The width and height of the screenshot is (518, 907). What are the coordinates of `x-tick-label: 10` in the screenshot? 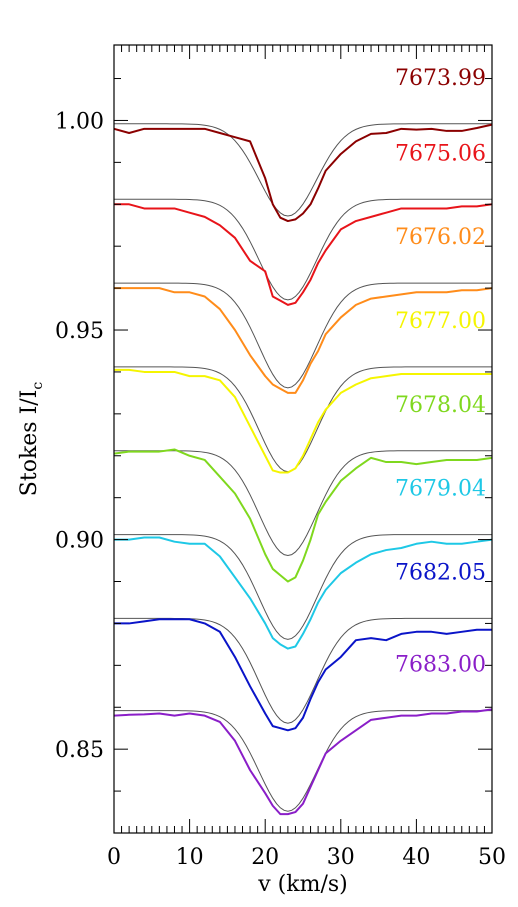 It's located at (190, 857).